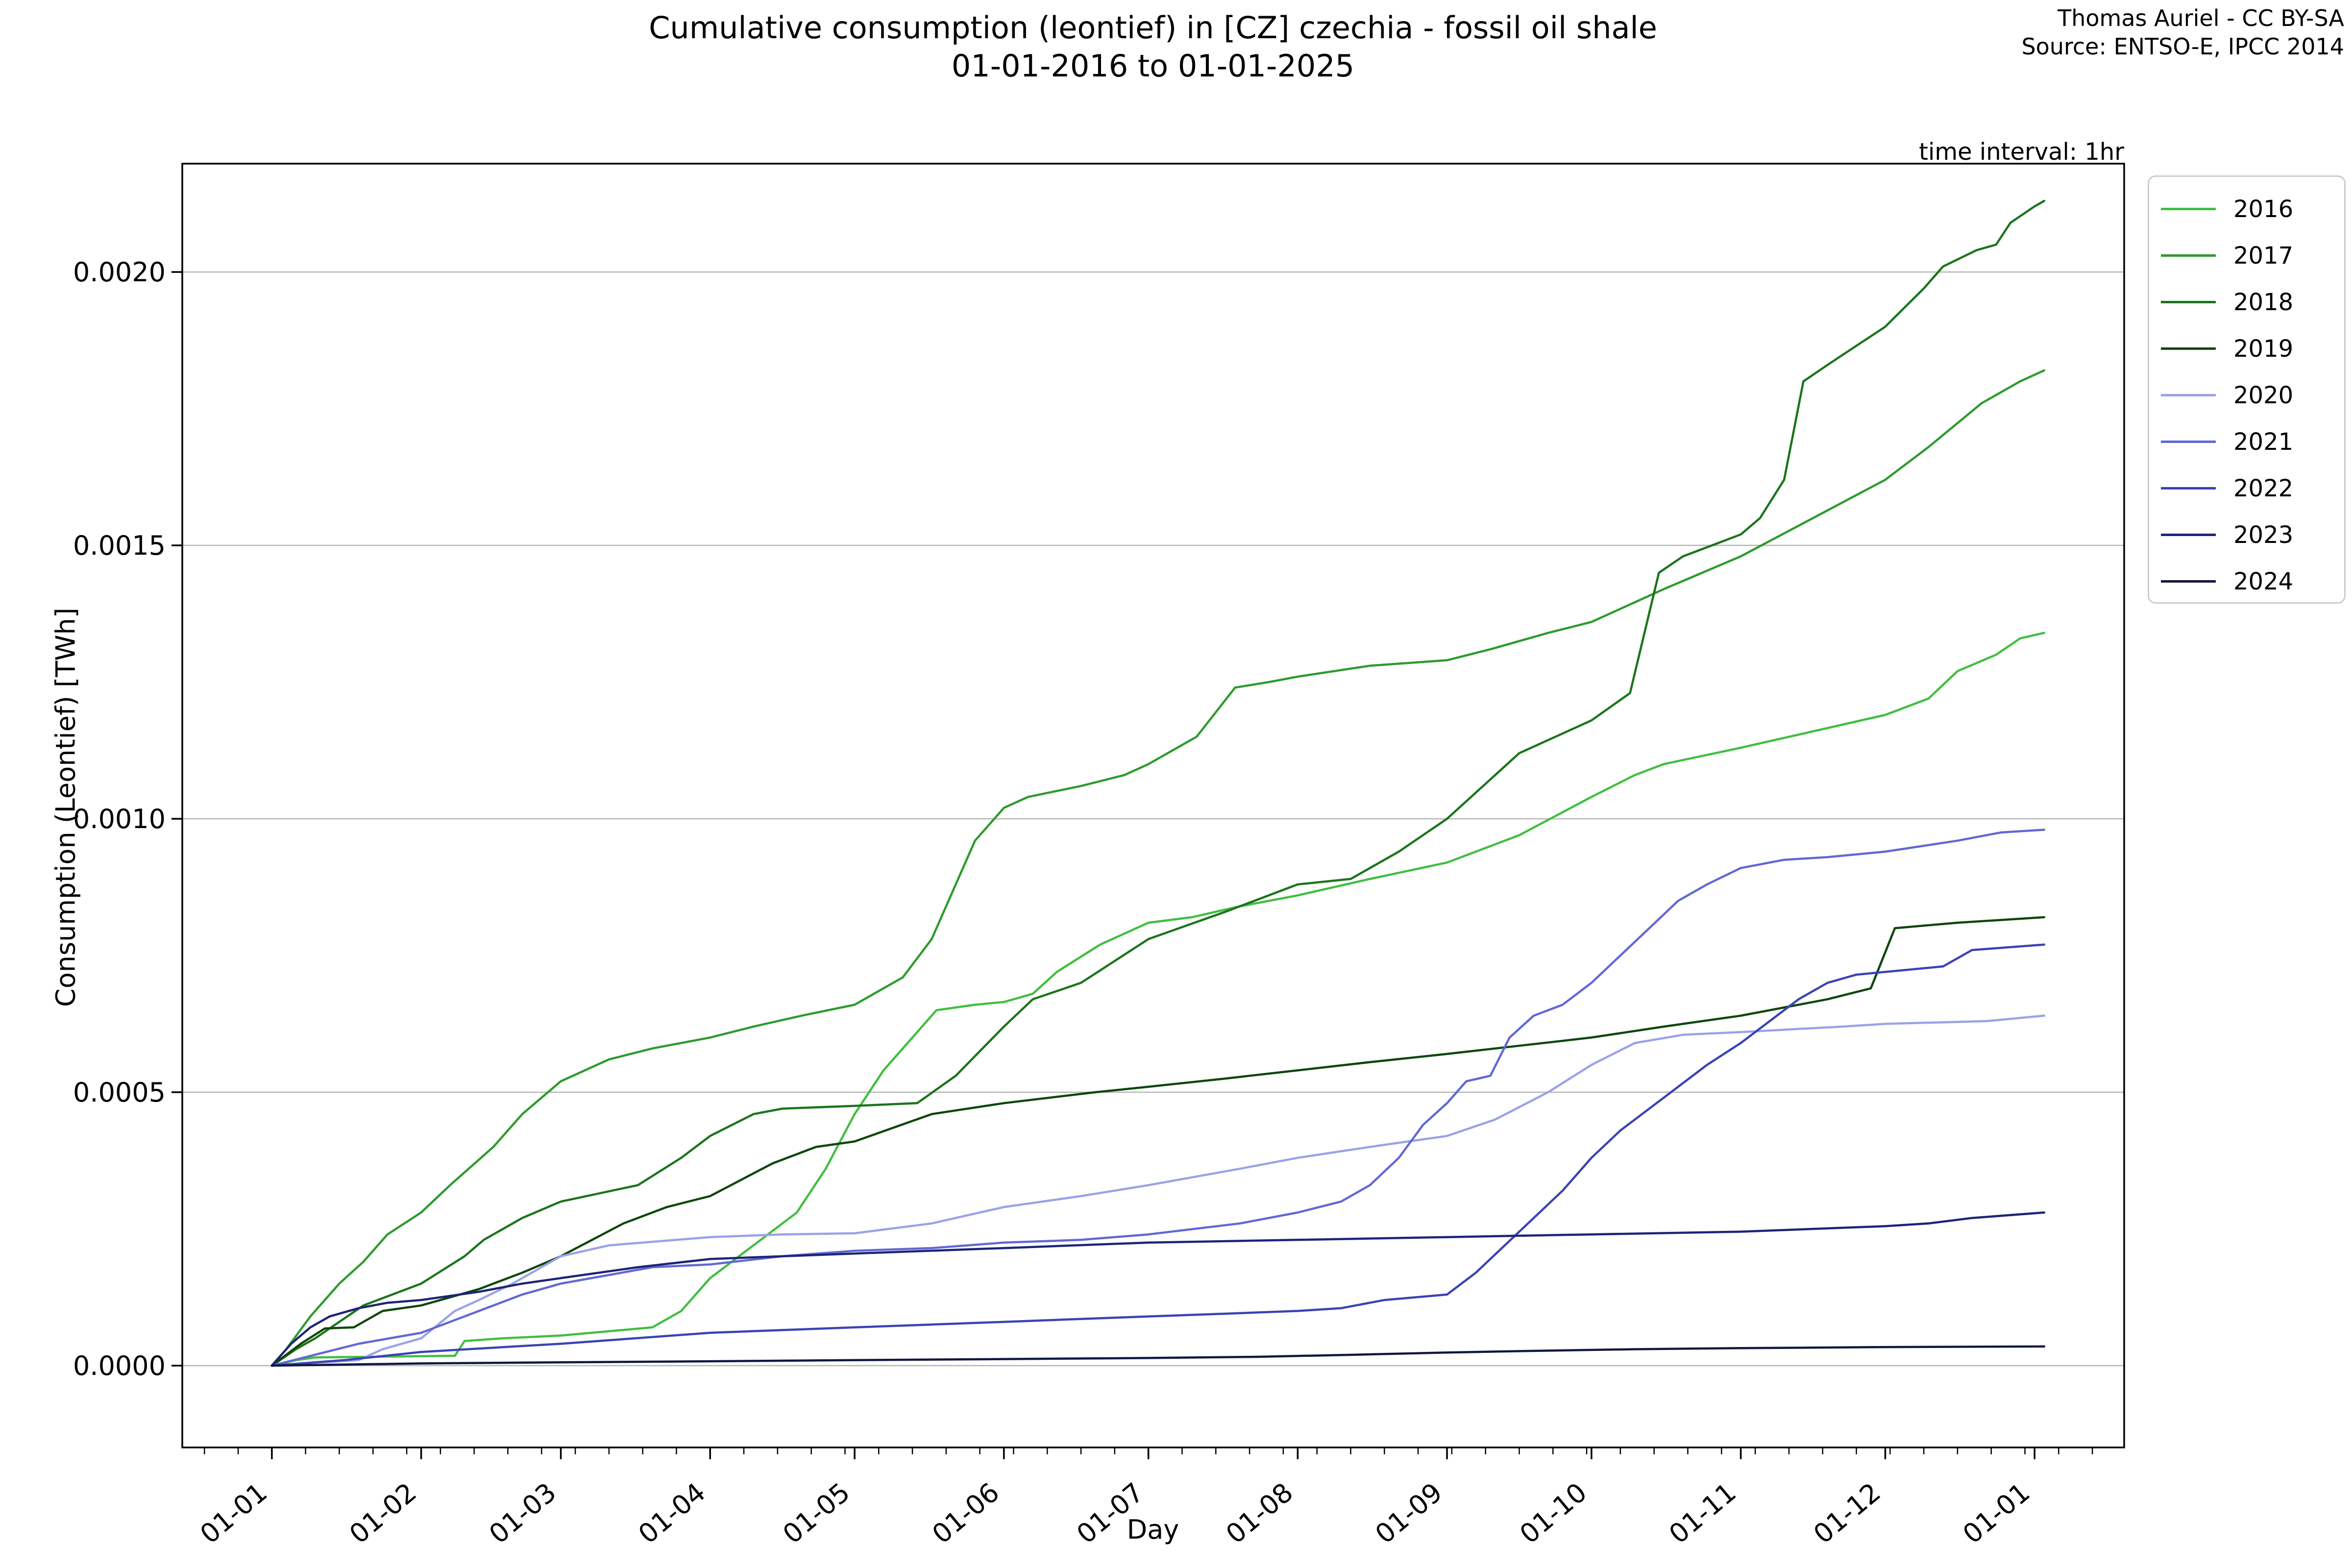 The height and width of the screenshot is (1568, 2352). What do you see at coordinates (2263, 395) in the screenshot?
I see `legend-item-label: 2020` at bounding box center [2263, 395].